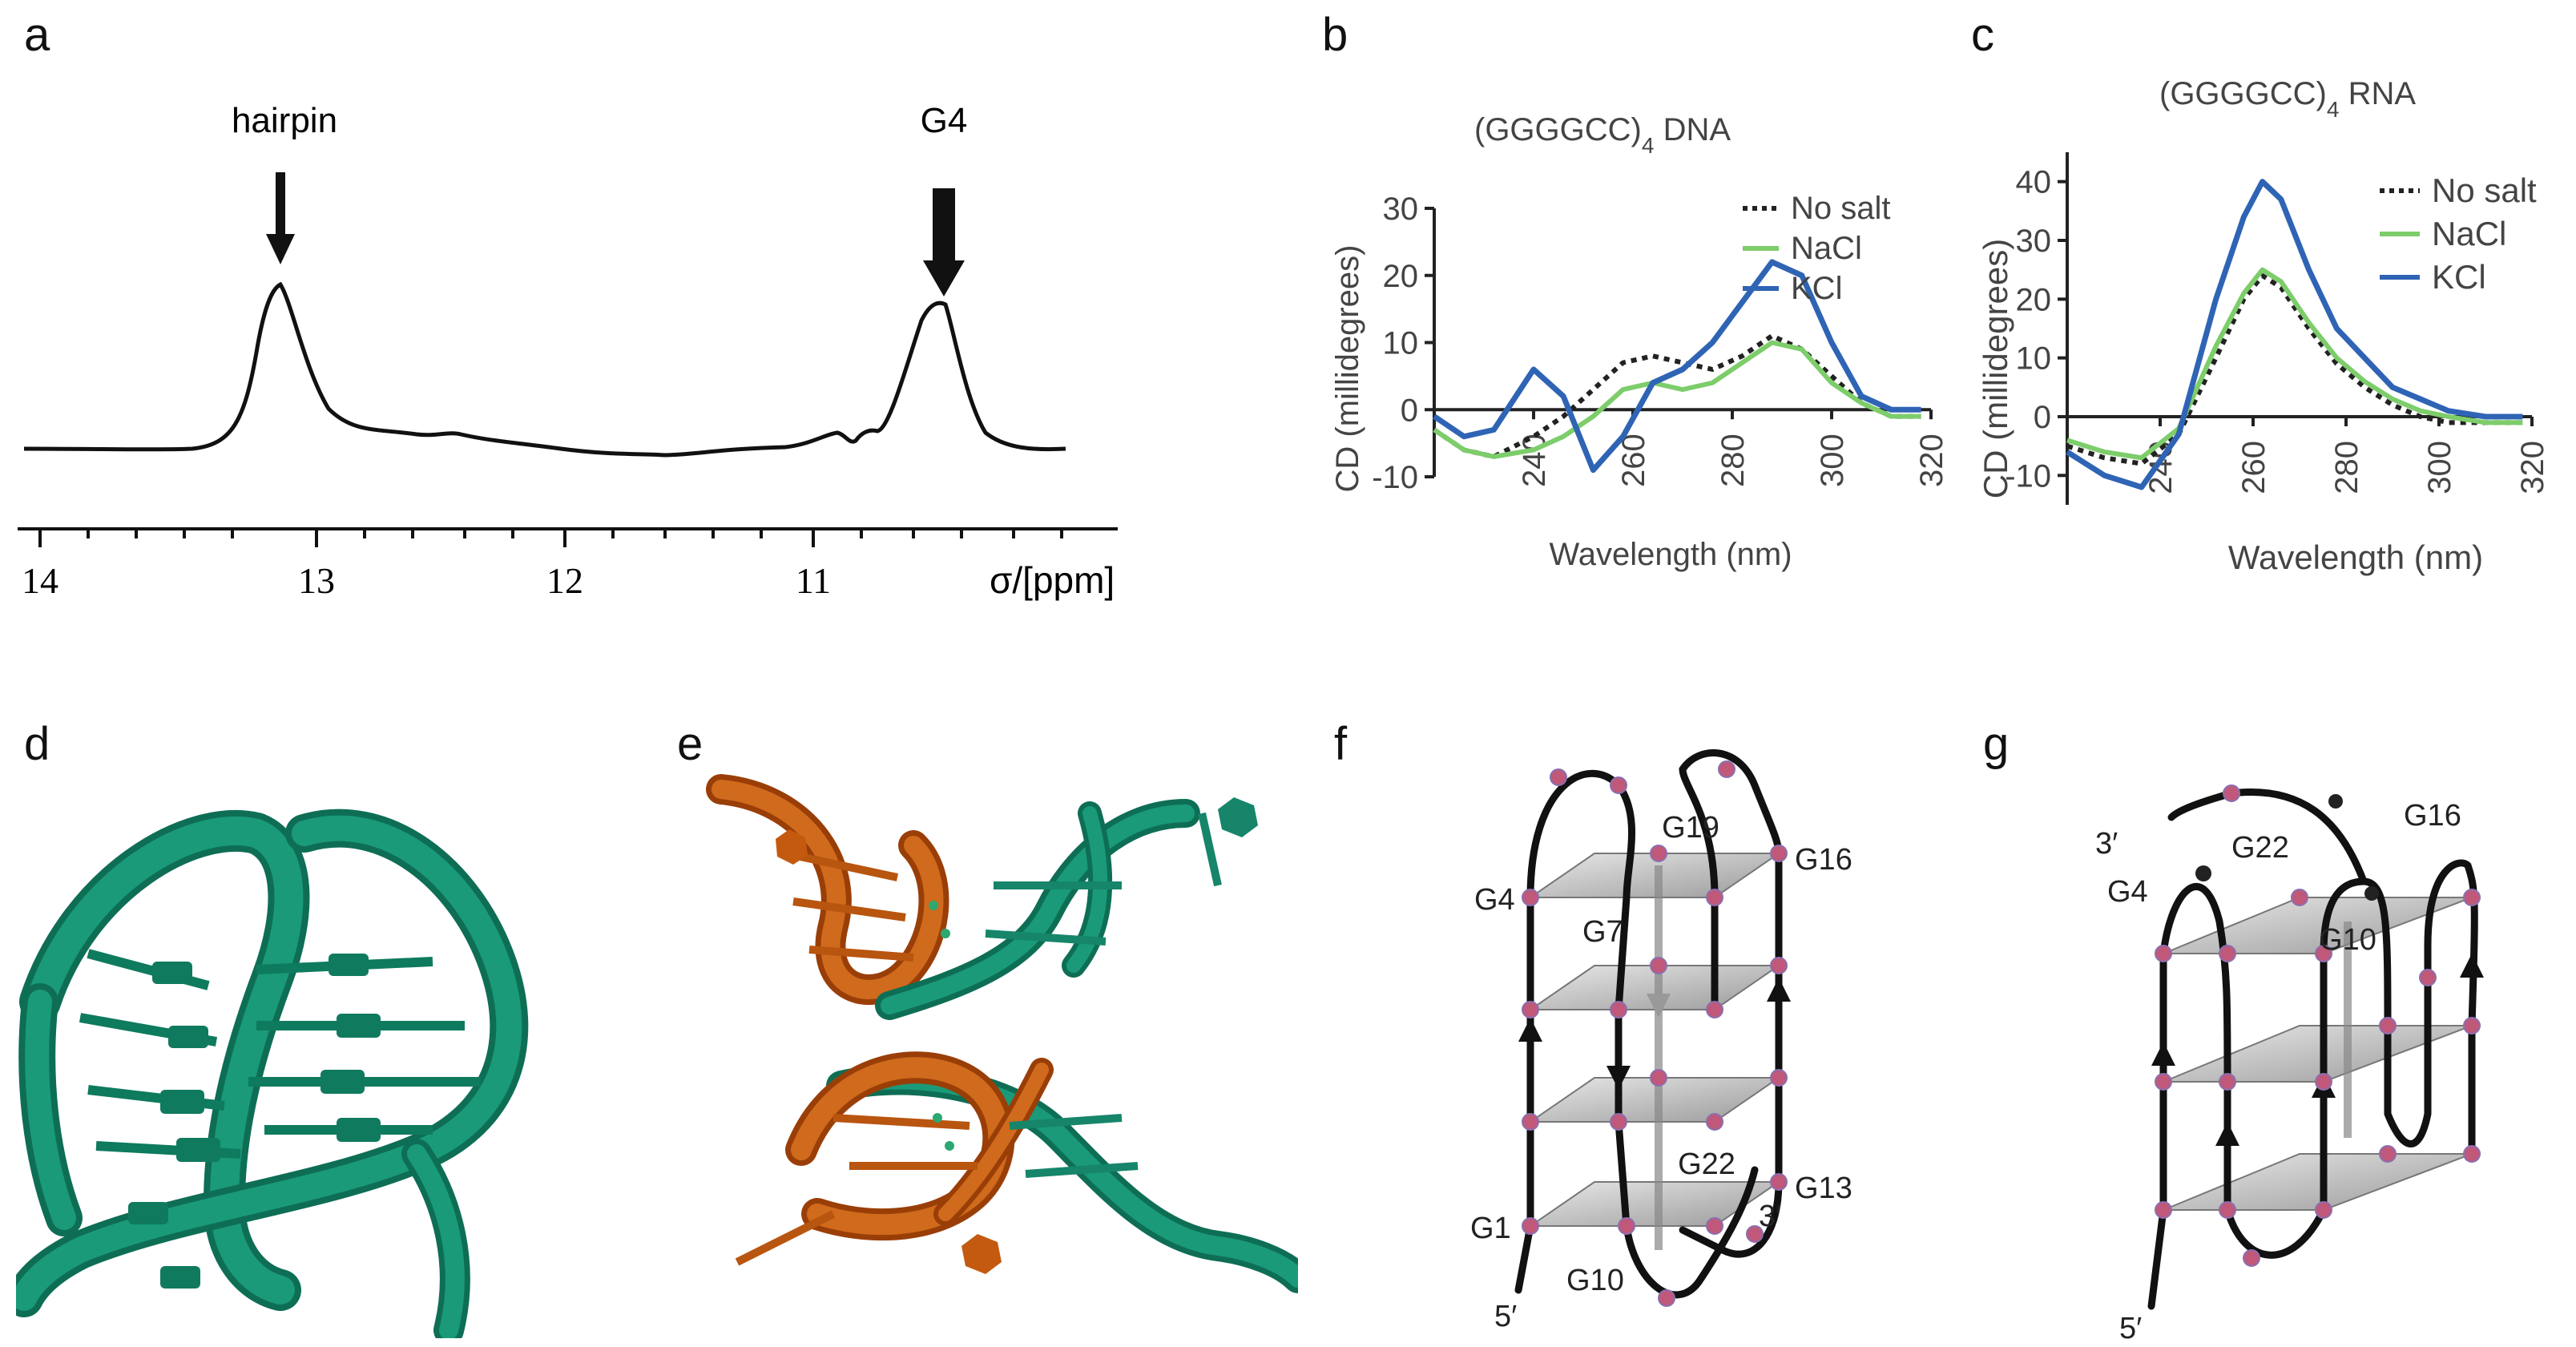 The image size is (2576, 1347). Describe the element at coordinates (1931, 460) in the screenshot. I see `cd-dna-x-tick-label: 320` at that location.